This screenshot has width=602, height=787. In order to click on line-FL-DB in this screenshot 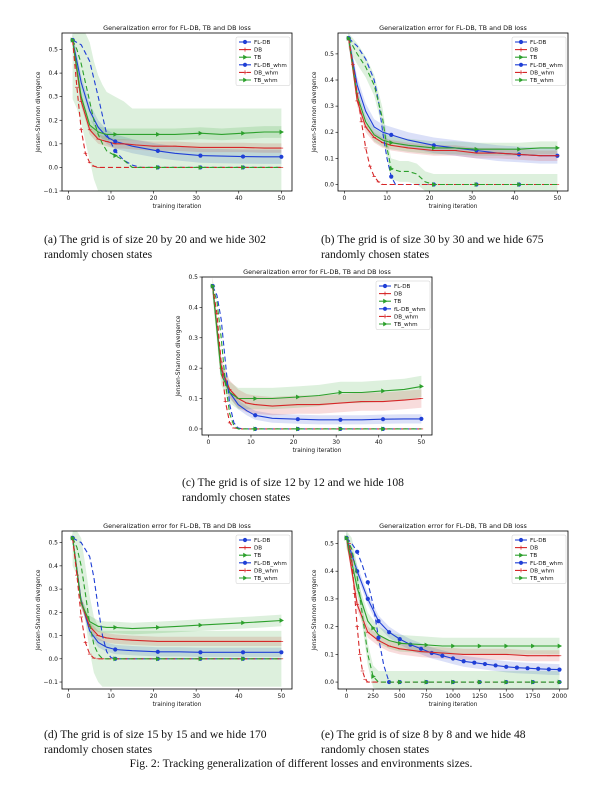, I will do `click(317, 353)`.